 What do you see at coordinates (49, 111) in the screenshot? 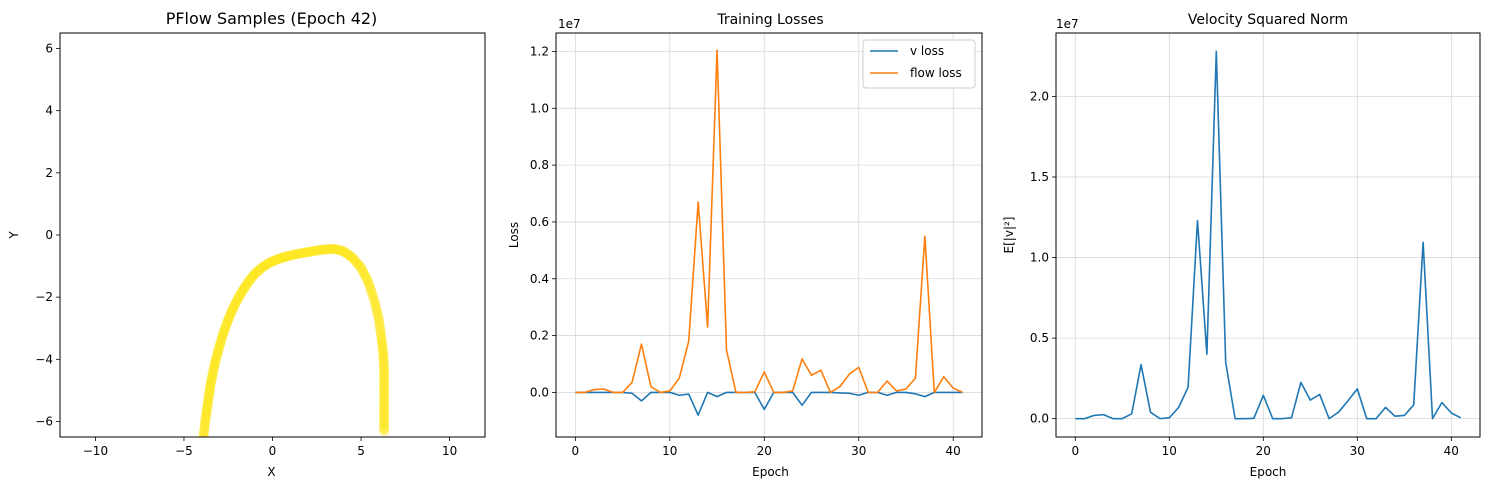
I see `y-tick-label: 4` at bounding box center [49, 111].